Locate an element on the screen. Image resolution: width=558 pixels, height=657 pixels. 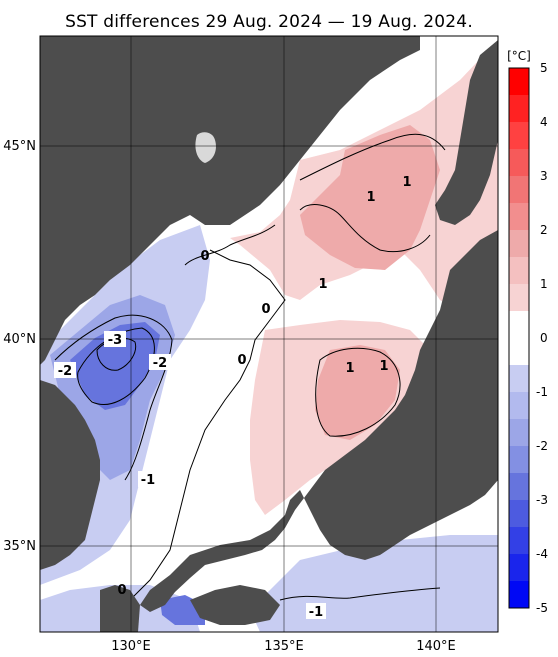
colorbar-tick-label: 2 is located at coordinates (544, 230).